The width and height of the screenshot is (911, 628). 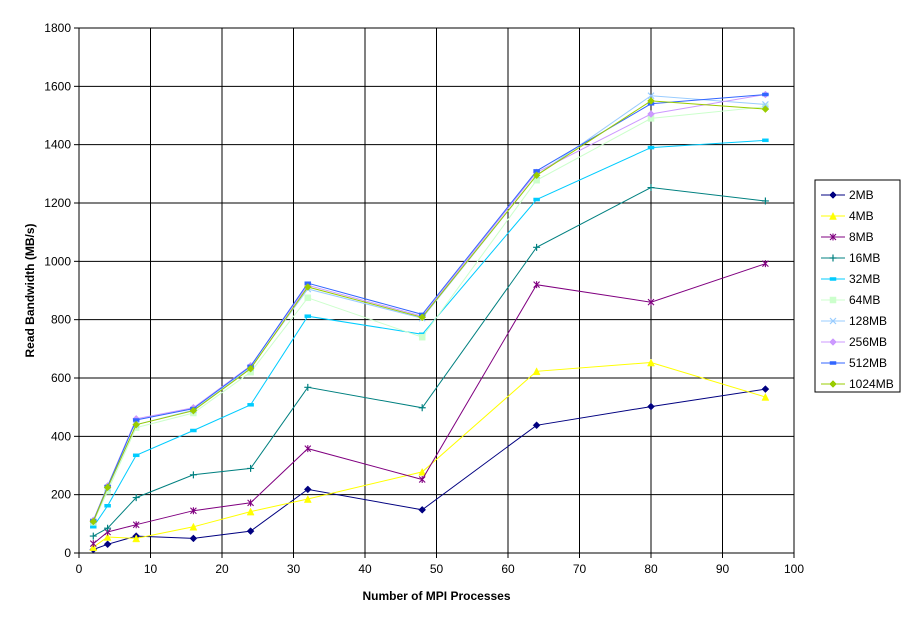 I want to click on legend-item-16mb: 16MB, so click(x=850, y=258).